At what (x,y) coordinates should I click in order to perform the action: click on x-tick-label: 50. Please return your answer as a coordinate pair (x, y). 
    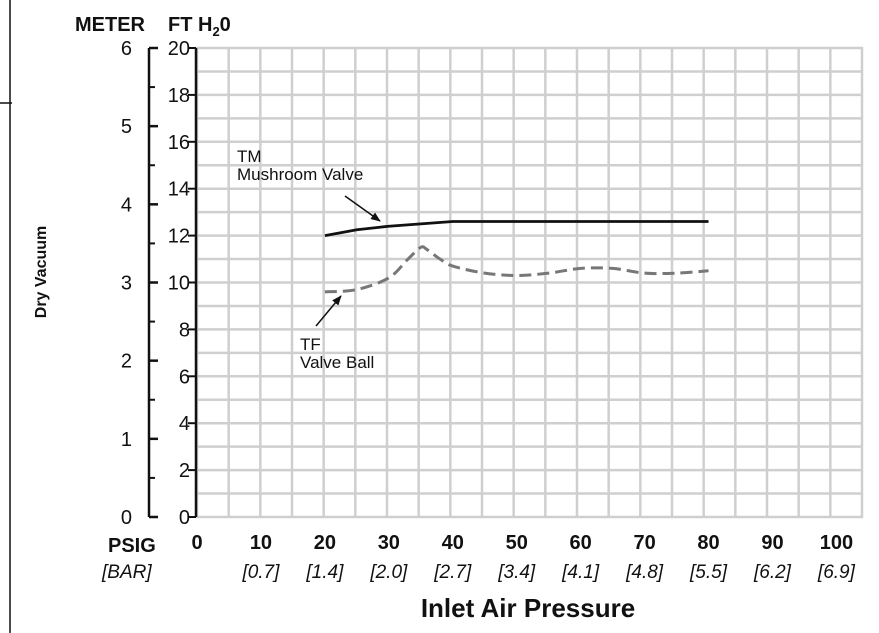
    Looking at the image, I should click on (517, 543).